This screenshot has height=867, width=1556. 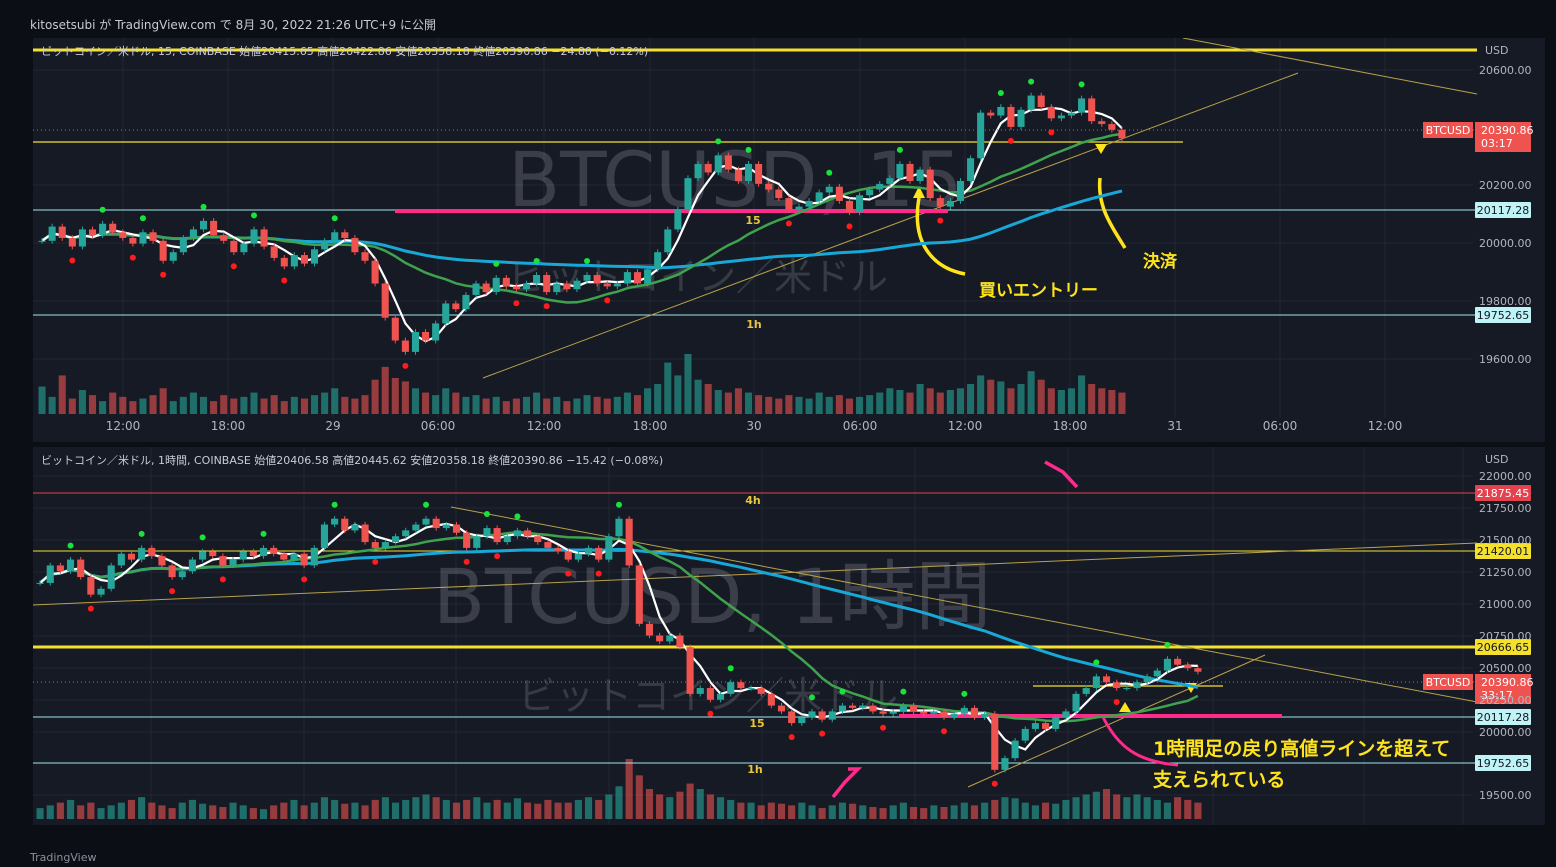 I want to click on trend-line-down, so click(x=1330, y=66).